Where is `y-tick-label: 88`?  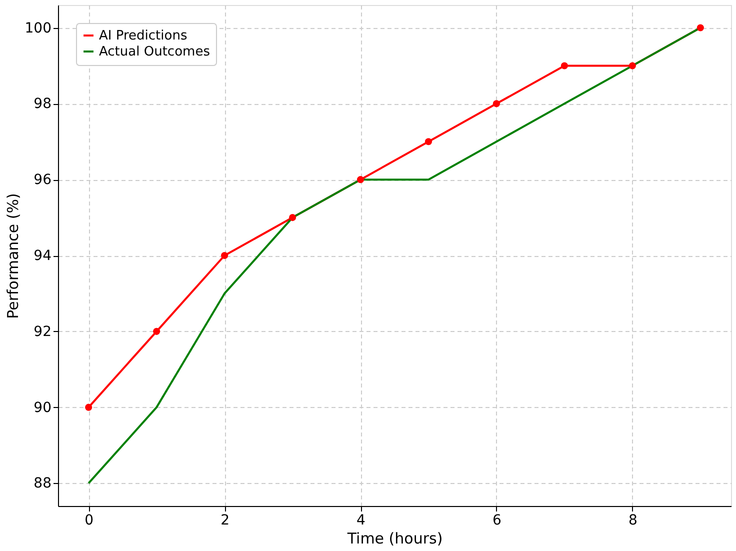
y-tick-label: 88 is located at coordinates (43, 484).